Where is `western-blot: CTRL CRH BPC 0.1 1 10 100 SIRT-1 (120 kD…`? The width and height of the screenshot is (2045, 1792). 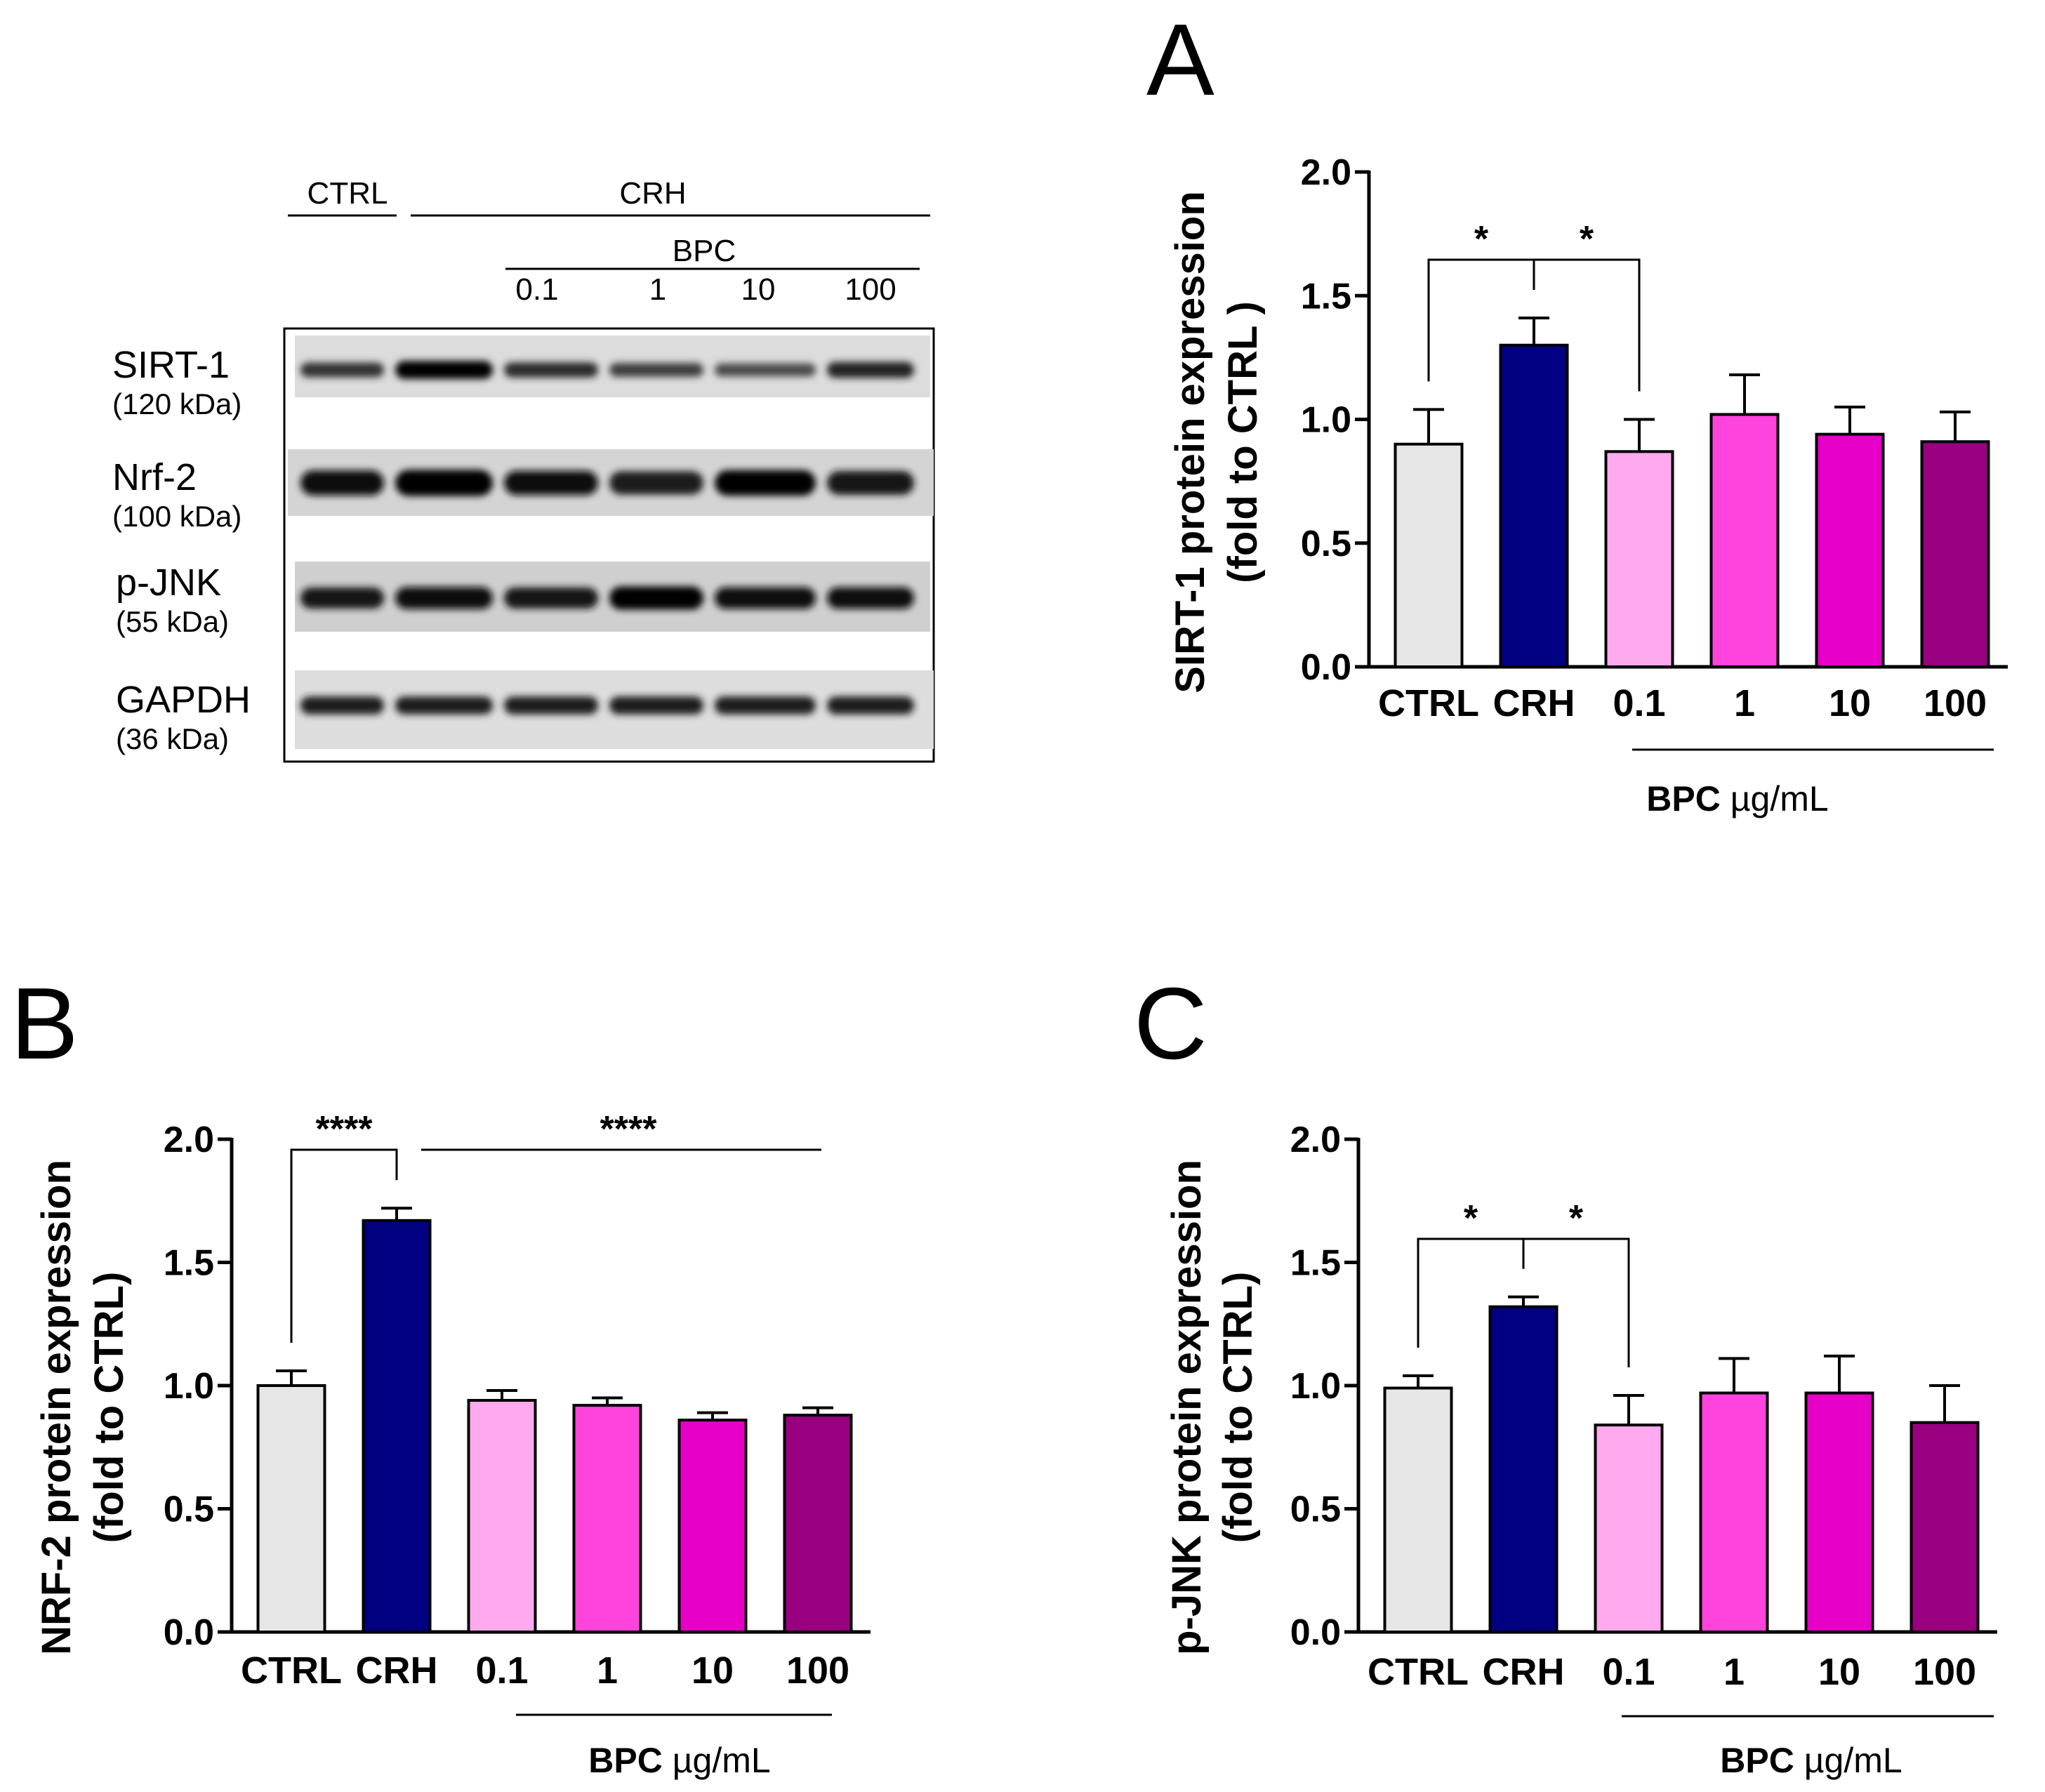 western-blot: CTRL CRH BPC 0.1 1 10 100 SIRT-1 (120 kD… is located at coordinates (523, 470).